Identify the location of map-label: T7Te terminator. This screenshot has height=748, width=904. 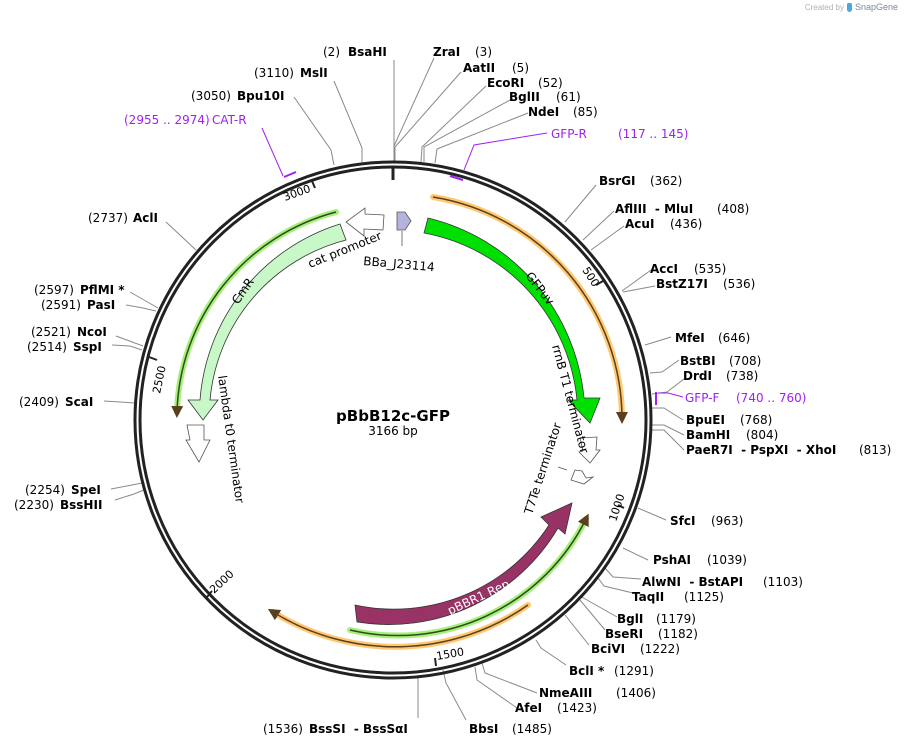
(542, 469).